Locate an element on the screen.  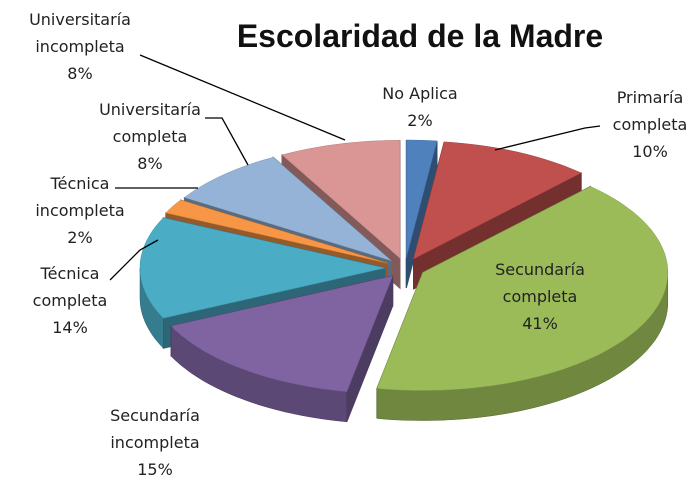
data-label-value: 15% is located at coordinates (155, 469).